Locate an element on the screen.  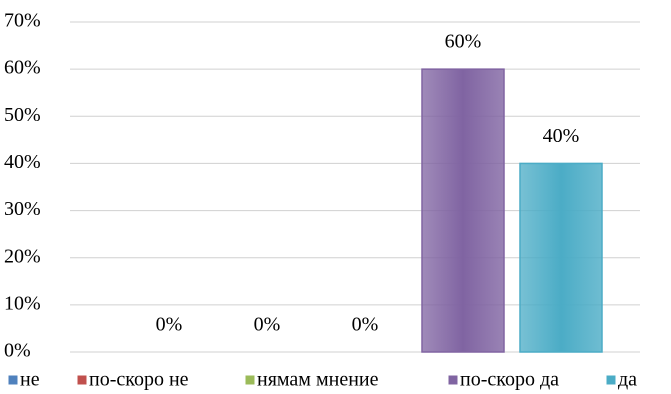
y-tick-label: 10% is located at coordinates (22, 303).